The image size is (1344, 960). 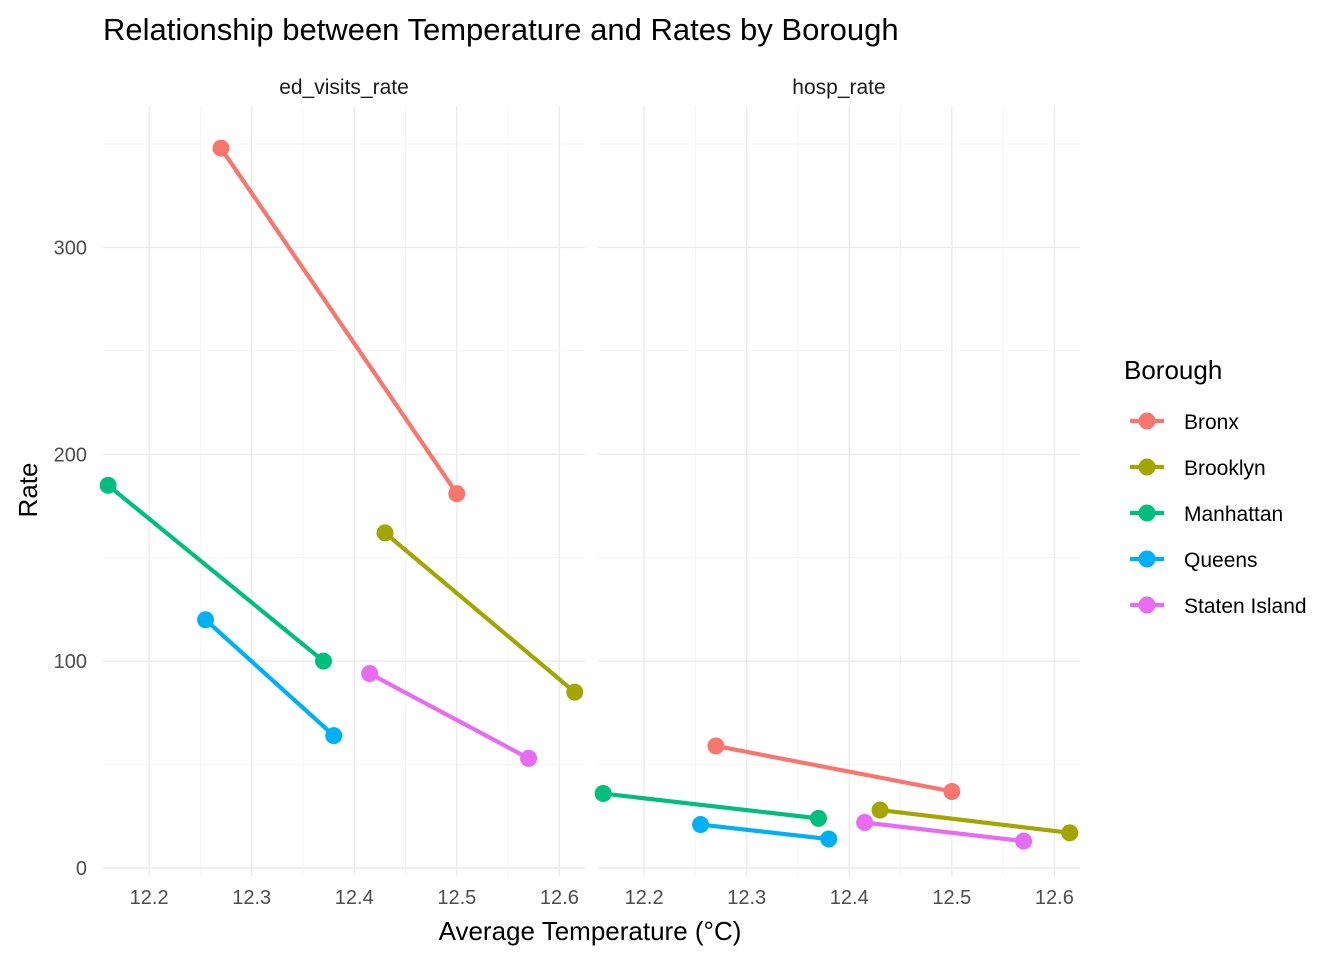 I want to click on legend-entry: Manhattan, so click(x=1206, y=514).